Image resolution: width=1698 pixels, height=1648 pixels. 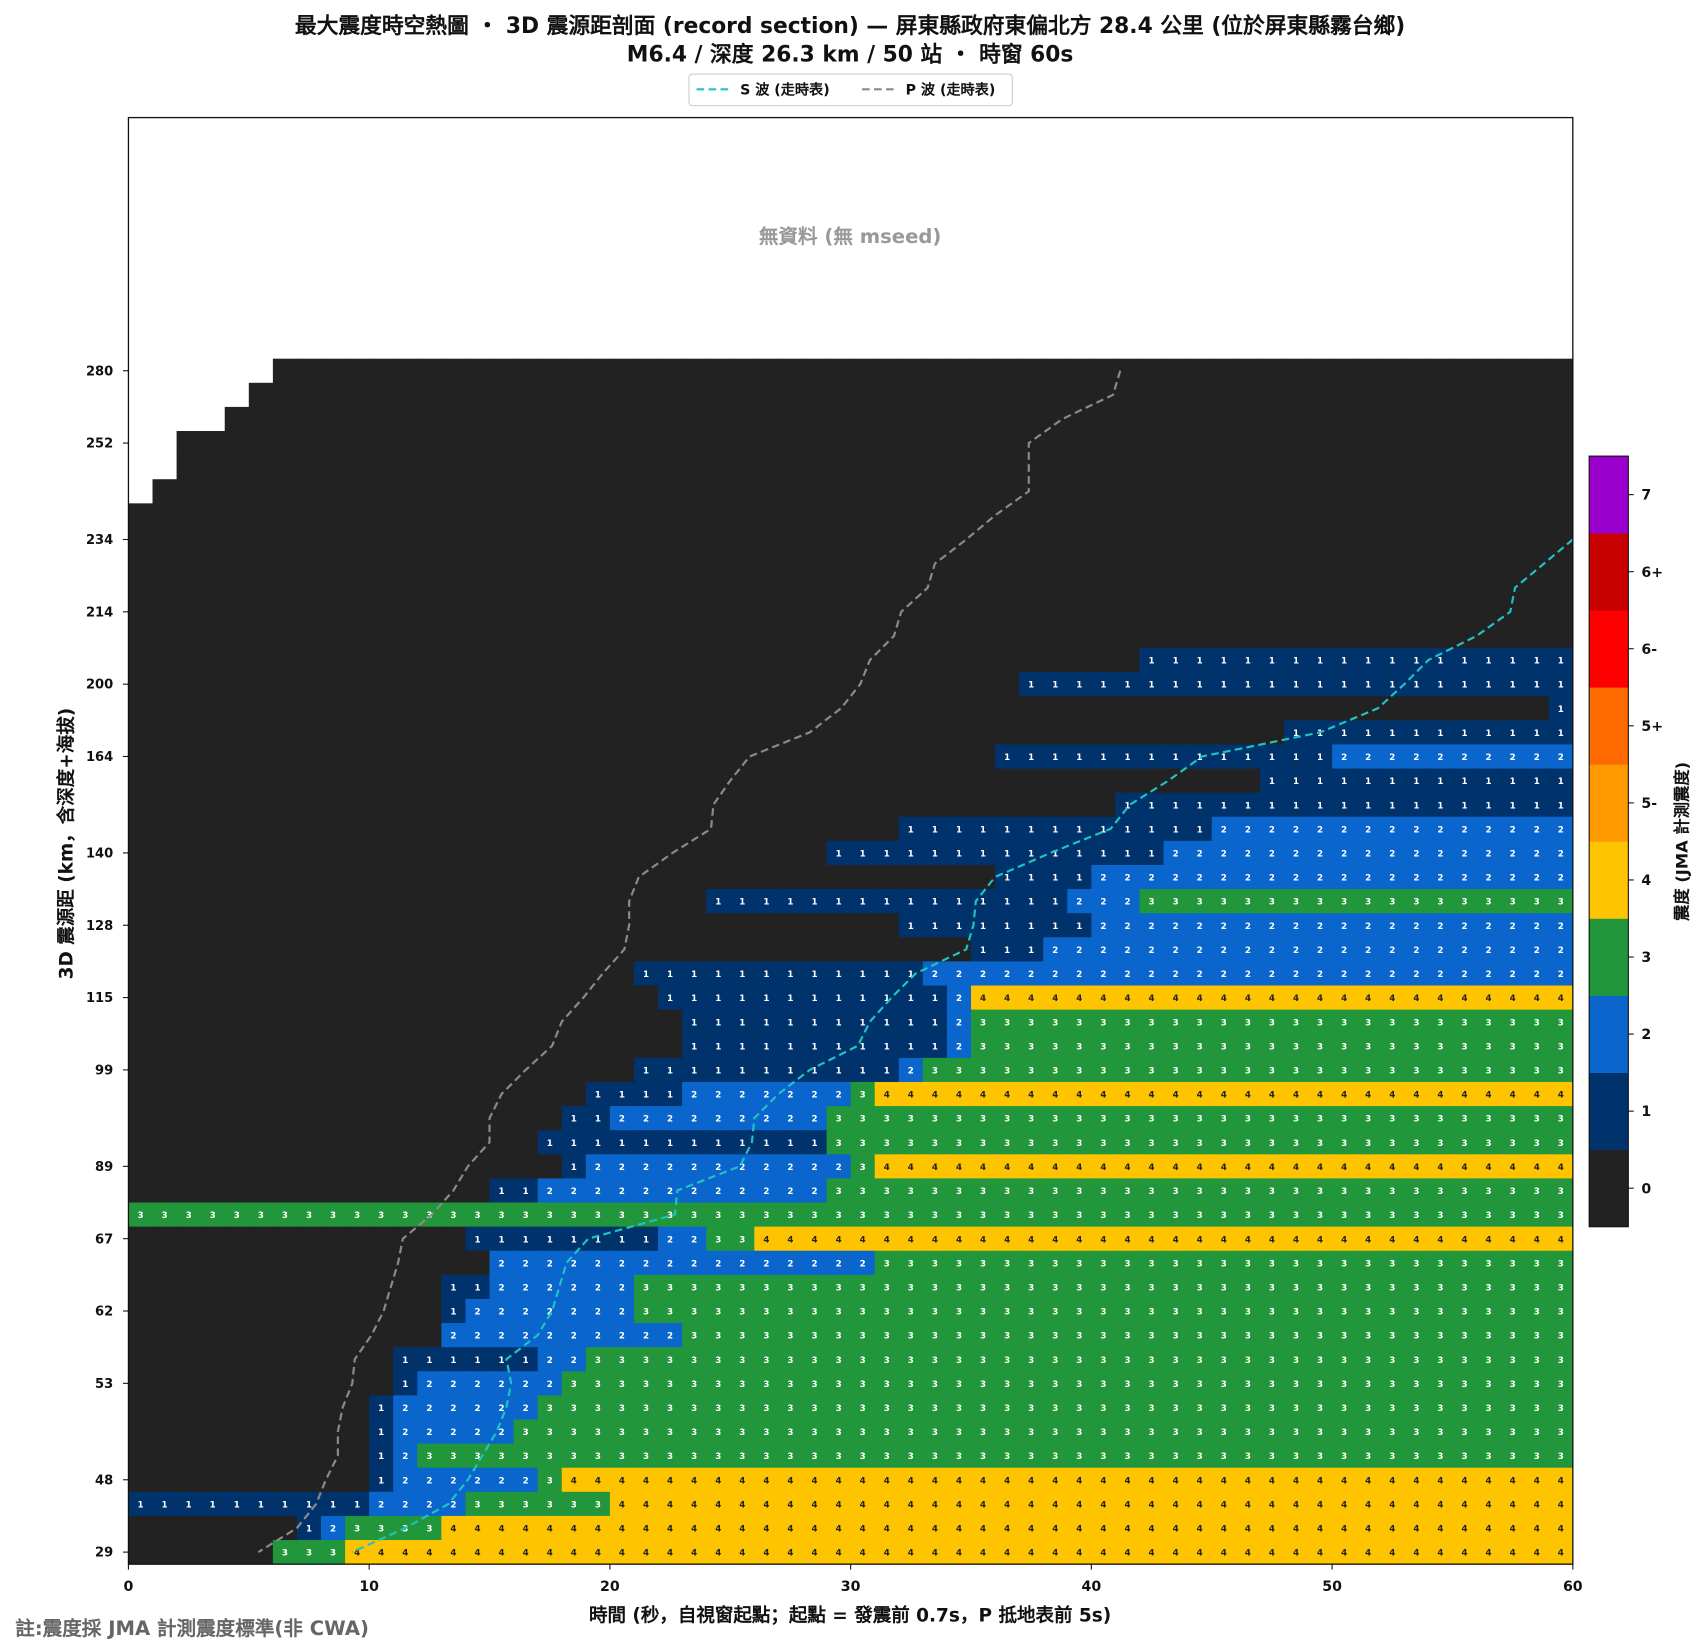 I want to click on cell-label: 2, so click(x=911, y=1071).